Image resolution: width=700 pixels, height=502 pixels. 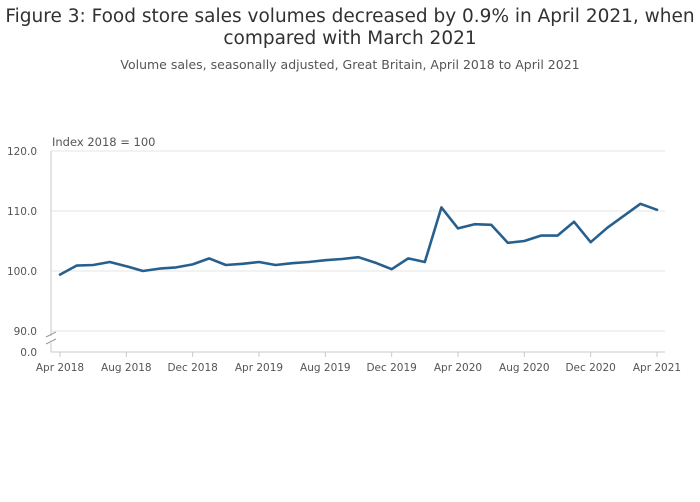 I want to click on x-tick-label: Apr 2018, so click(x=60, y=368).